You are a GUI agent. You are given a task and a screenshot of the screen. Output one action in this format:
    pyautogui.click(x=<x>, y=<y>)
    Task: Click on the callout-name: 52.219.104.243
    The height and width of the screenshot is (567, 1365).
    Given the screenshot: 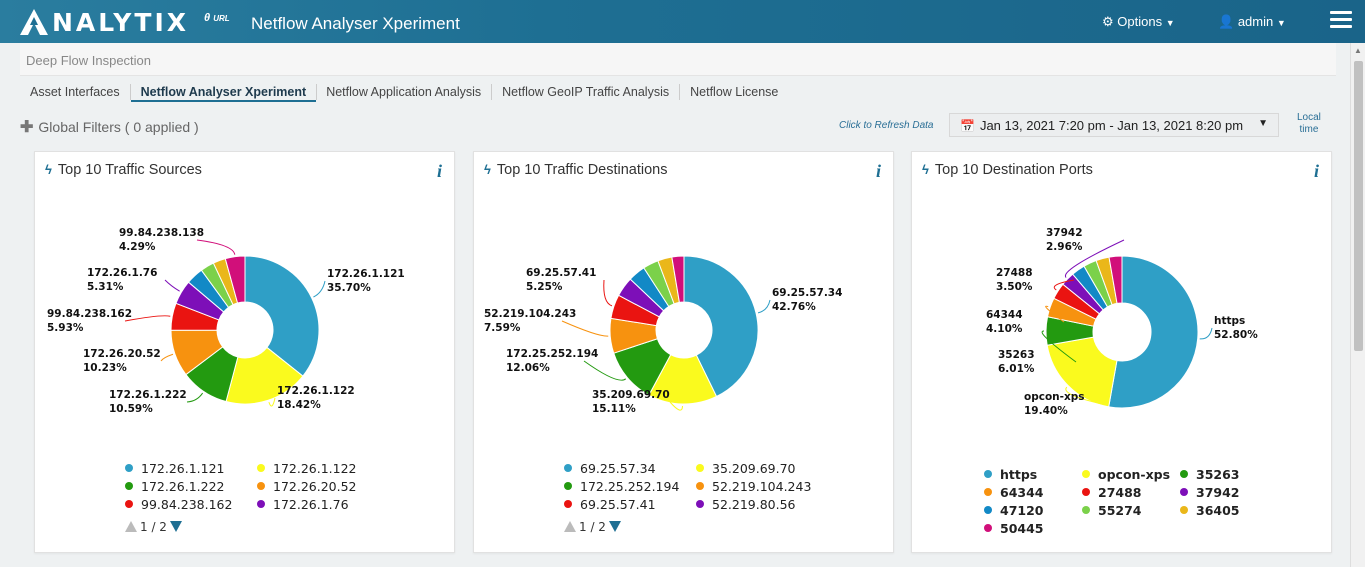 What is the action you would take?
    pyautogui.click(x=530, y=314)
    